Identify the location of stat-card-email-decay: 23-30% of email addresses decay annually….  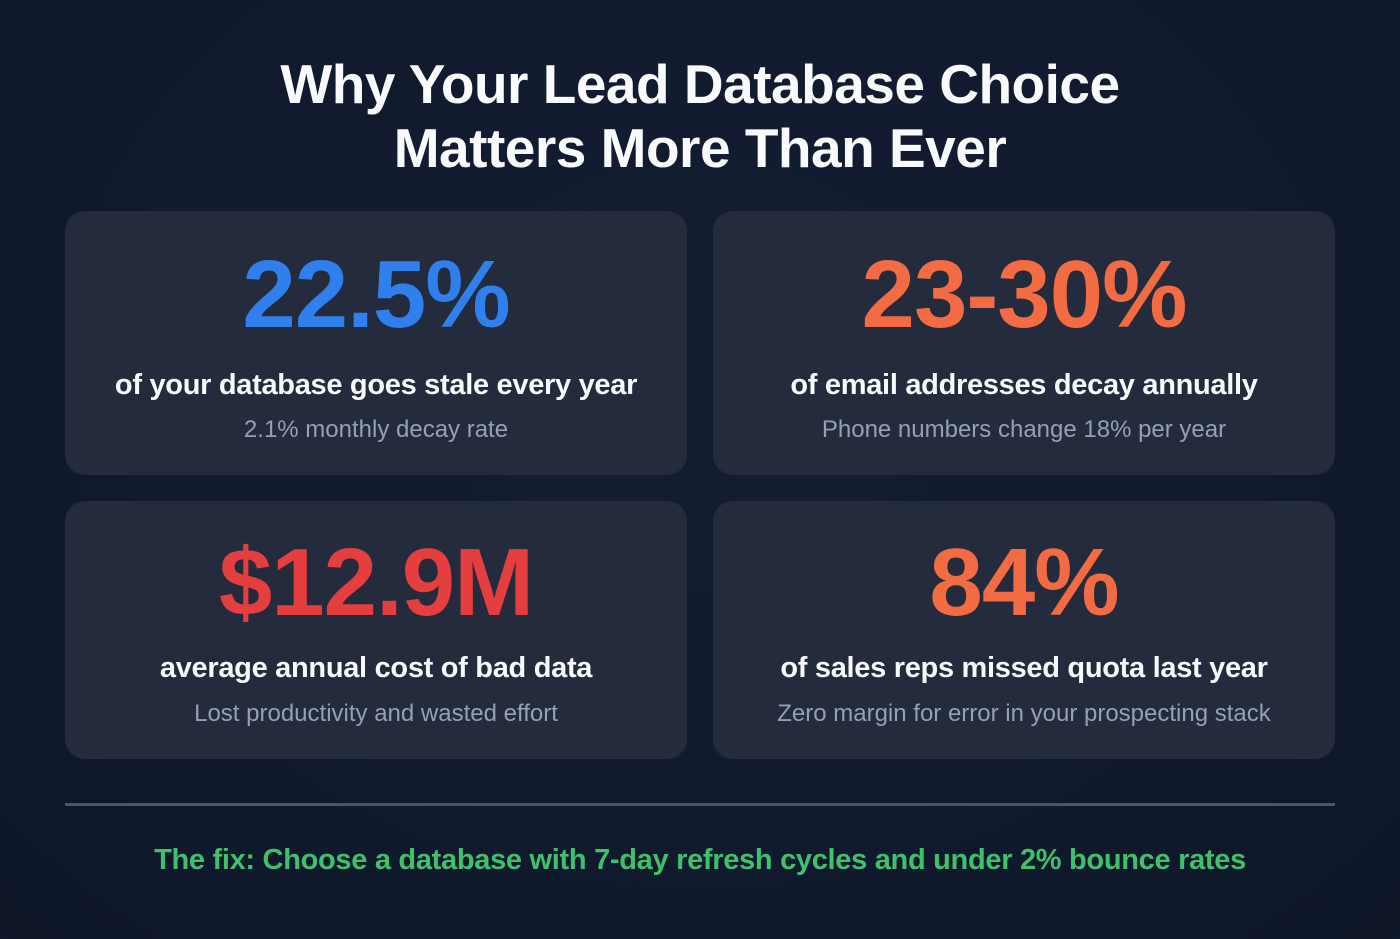
(1024, 343).